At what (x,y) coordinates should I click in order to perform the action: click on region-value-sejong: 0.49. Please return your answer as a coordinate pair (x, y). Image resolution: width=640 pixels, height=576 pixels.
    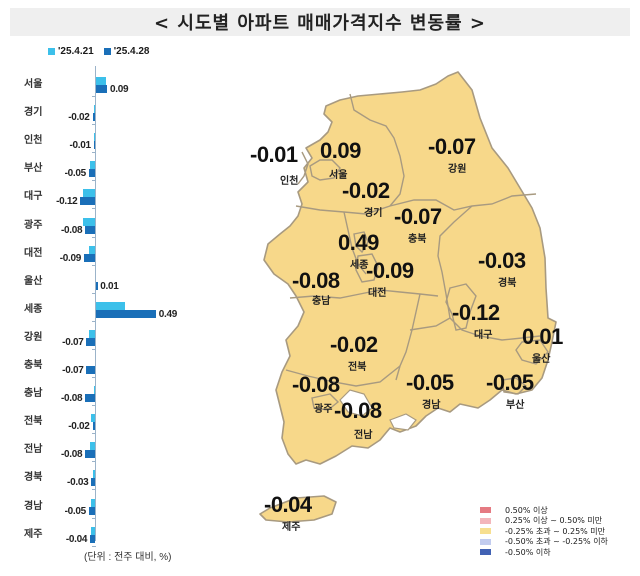
    Looking at the image, I should click on (358, 242).